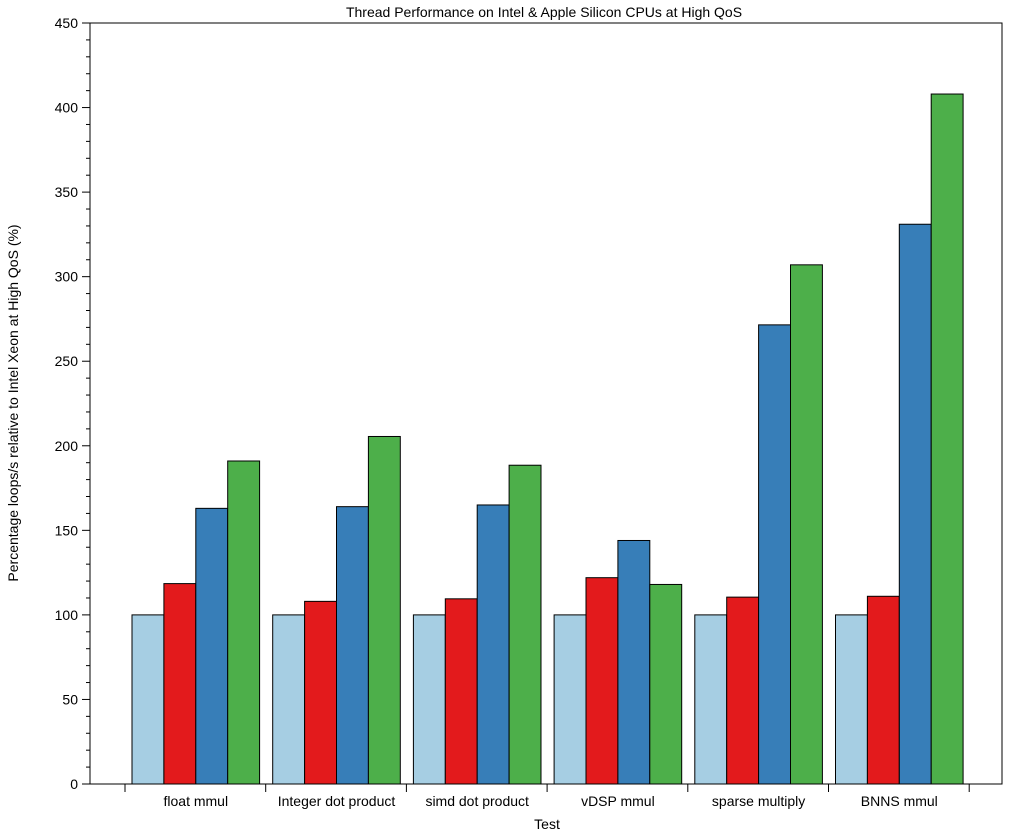 The image size is (1024, 837). Describe the element at coordinates (70, 699) in the screenshot. I see `y-tick-label: 50` at that location.